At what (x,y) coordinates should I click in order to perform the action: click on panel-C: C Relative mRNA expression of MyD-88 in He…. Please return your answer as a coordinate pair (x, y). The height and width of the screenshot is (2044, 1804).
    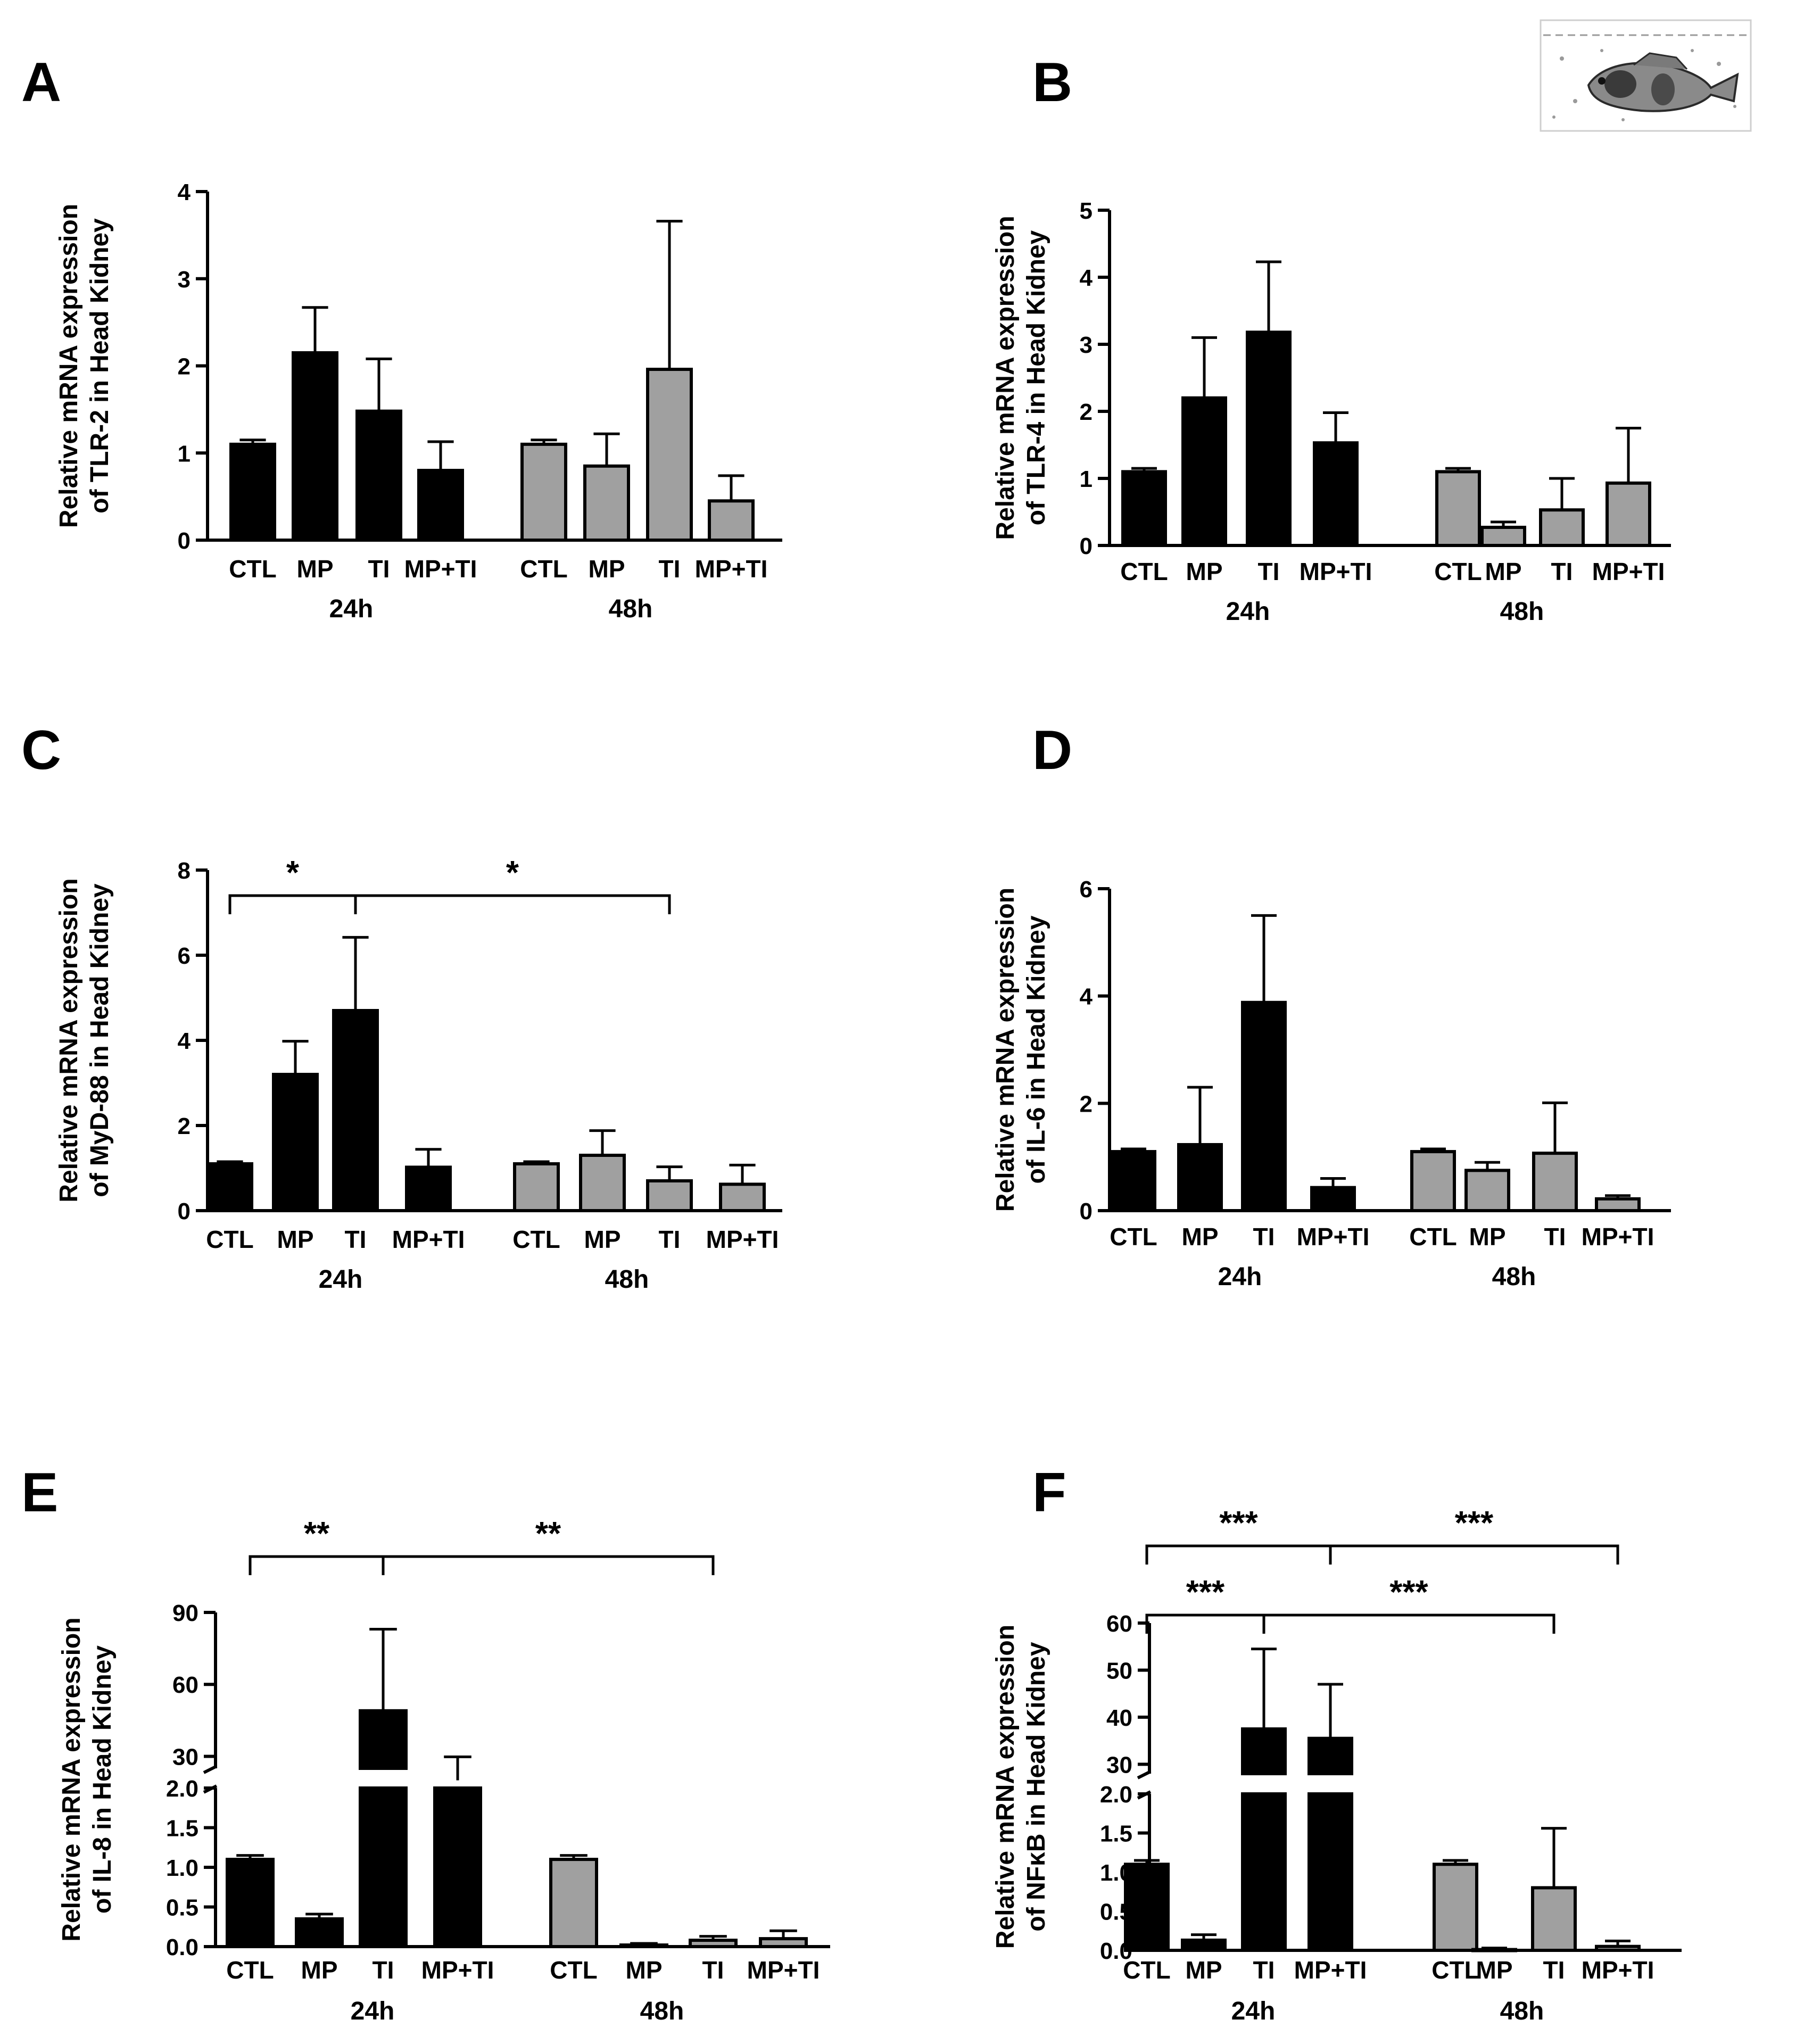
    Looking at the image, I should click on (401, 1006).